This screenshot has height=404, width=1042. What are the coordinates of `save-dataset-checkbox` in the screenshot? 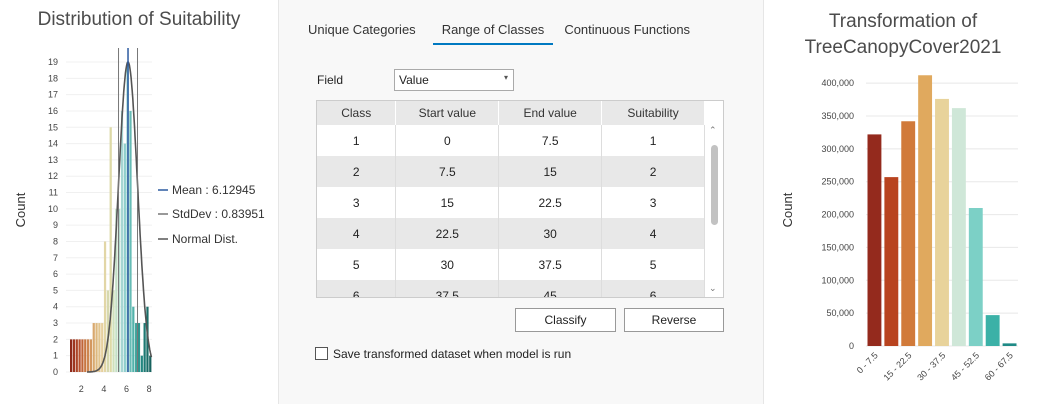 It's located at (321, 353).